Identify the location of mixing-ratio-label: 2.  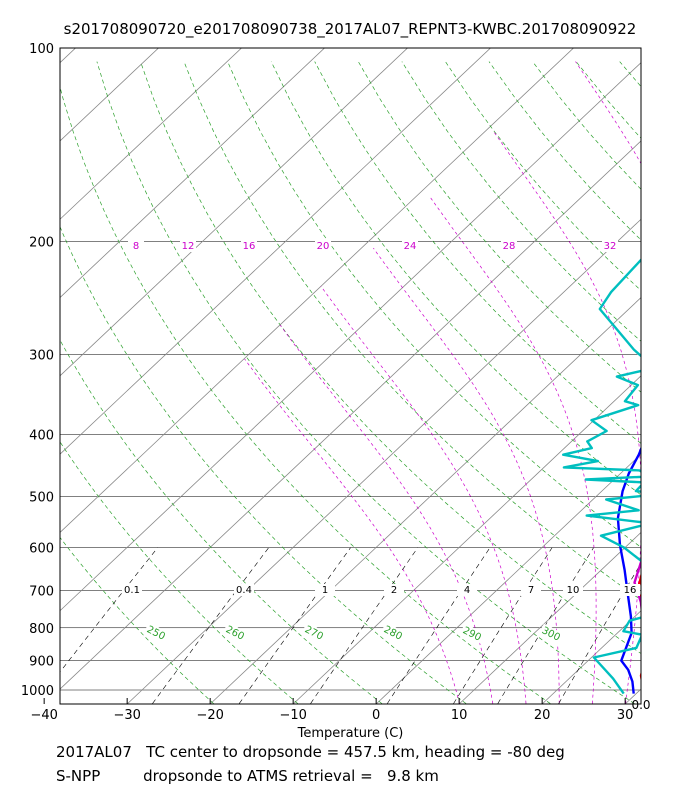
(394, 590).